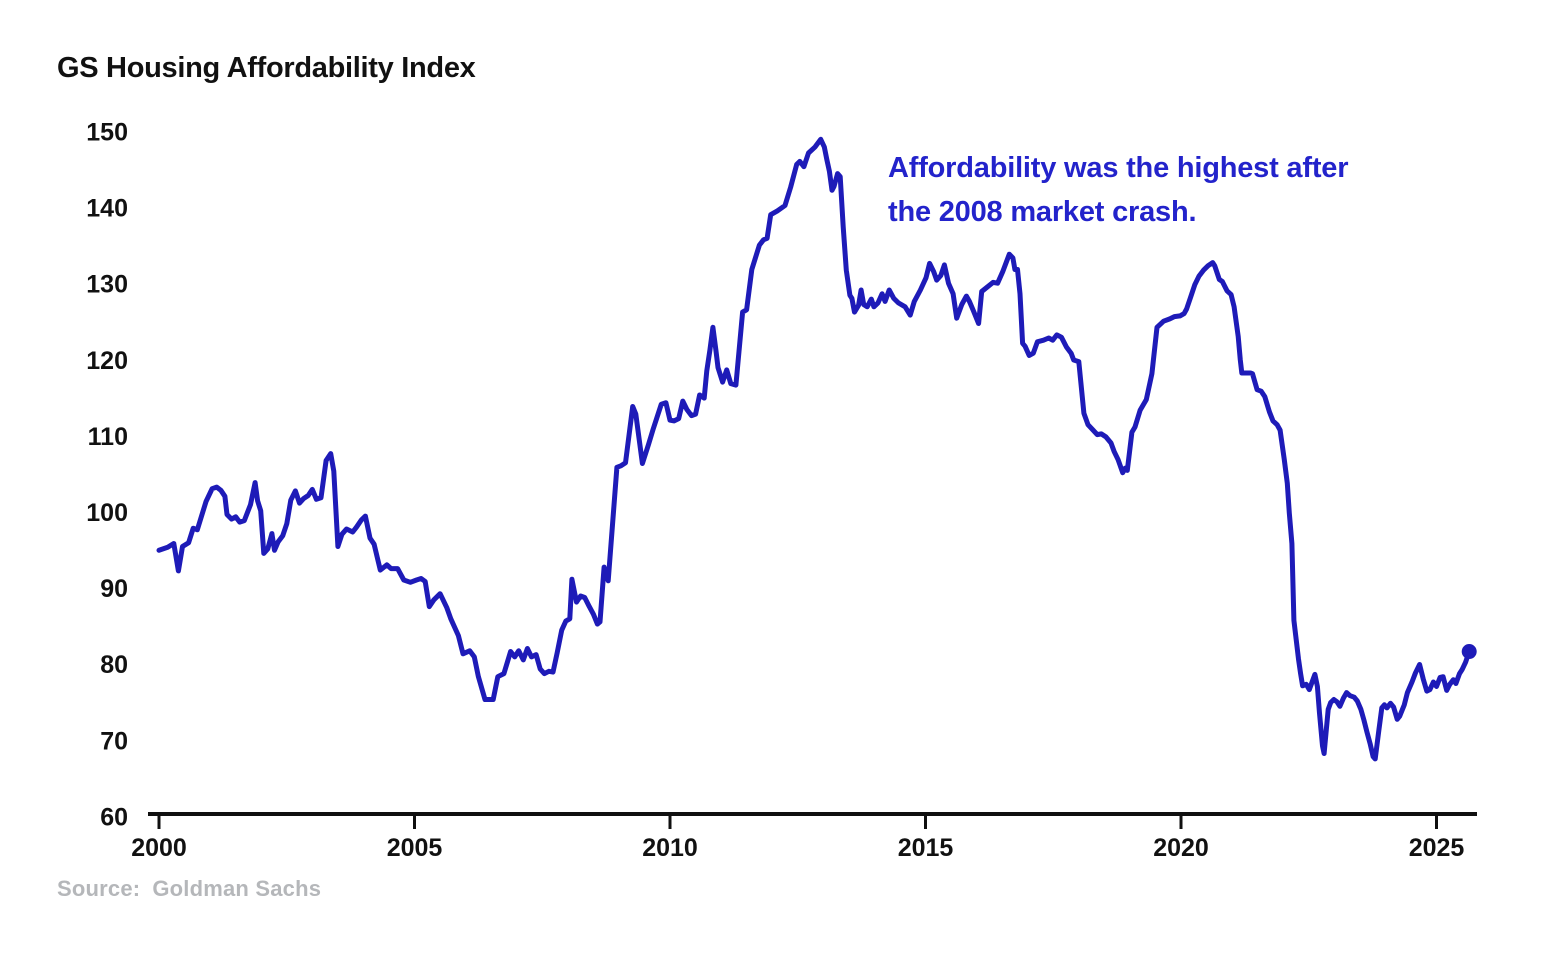  Describe the element at coordinates (107, 132) in the screenshot. I see `y-tick-label: 150` at that location.